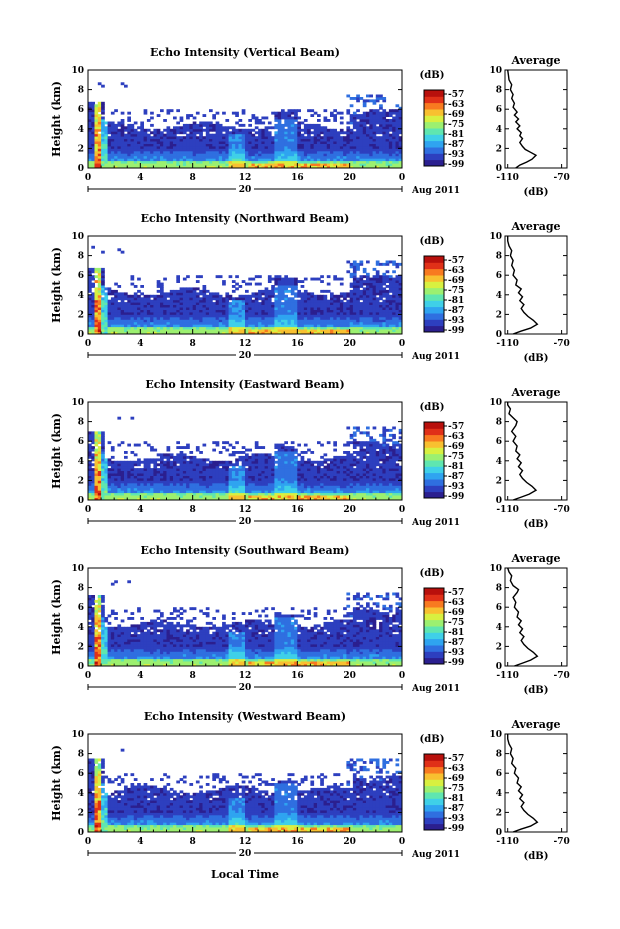 The image size is (620, 929). Describe the element at coordinates (402, 178) in the screenshot. I see `x-tick-label: 0` at that location.